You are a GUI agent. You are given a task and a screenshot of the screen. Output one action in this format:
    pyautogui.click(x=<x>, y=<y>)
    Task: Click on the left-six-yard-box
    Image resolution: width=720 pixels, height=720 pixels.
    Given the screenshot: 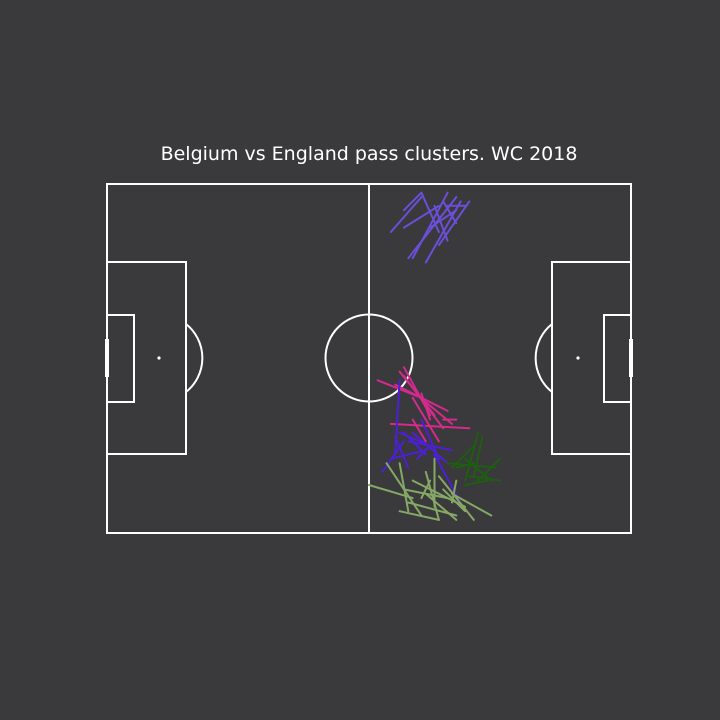 What is the action you would take?
    pyautogui.click(x=120, y=358)
    